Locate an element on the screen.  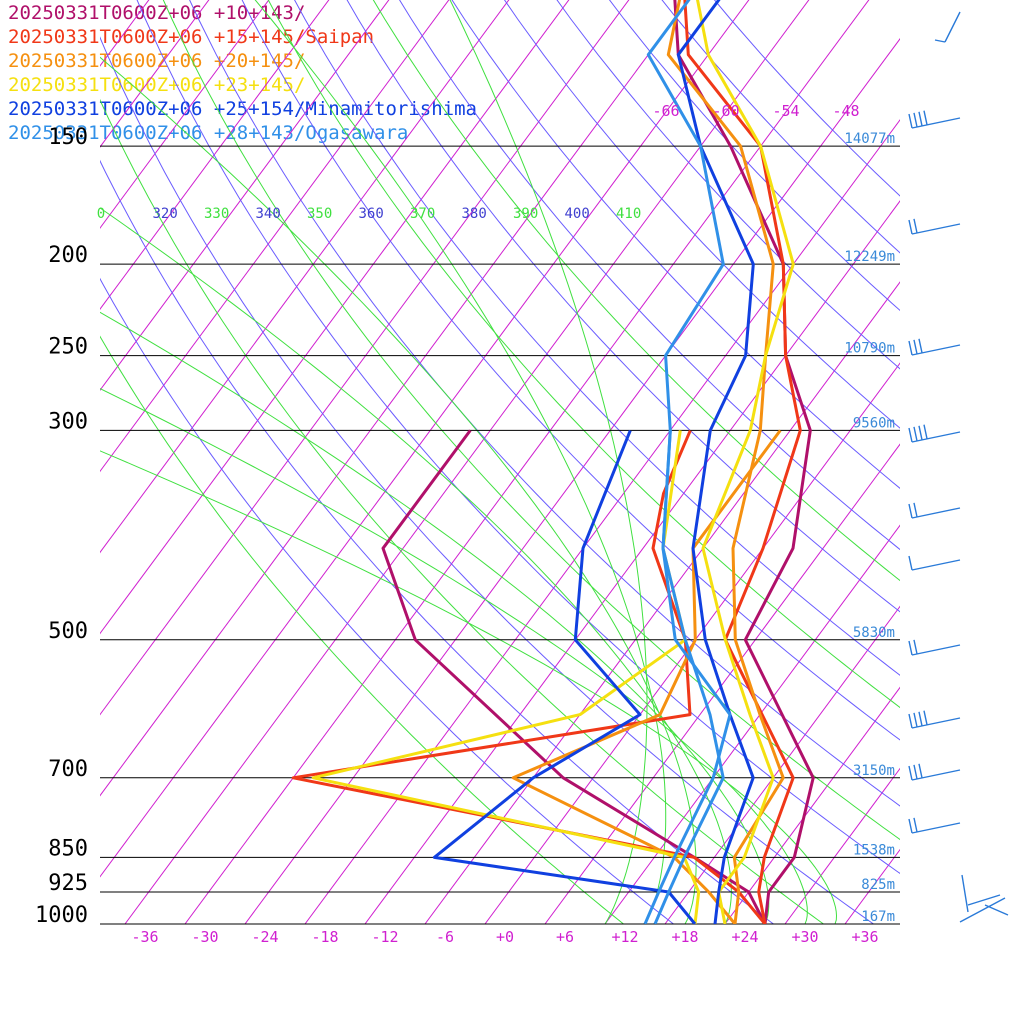
height-label: 1538m is located at coordinates (874, 850).